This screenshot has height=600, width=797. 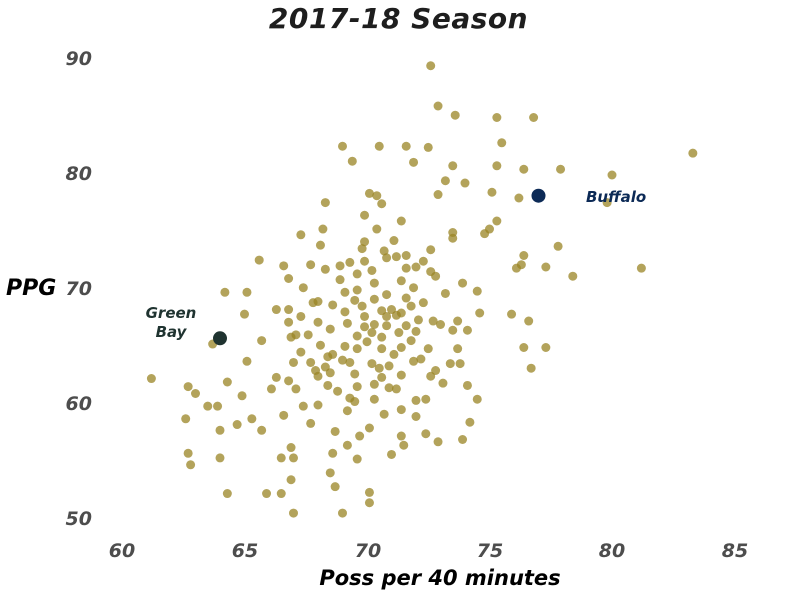 I want to click on x-tick-60: 60, so click(x=122, y=551).